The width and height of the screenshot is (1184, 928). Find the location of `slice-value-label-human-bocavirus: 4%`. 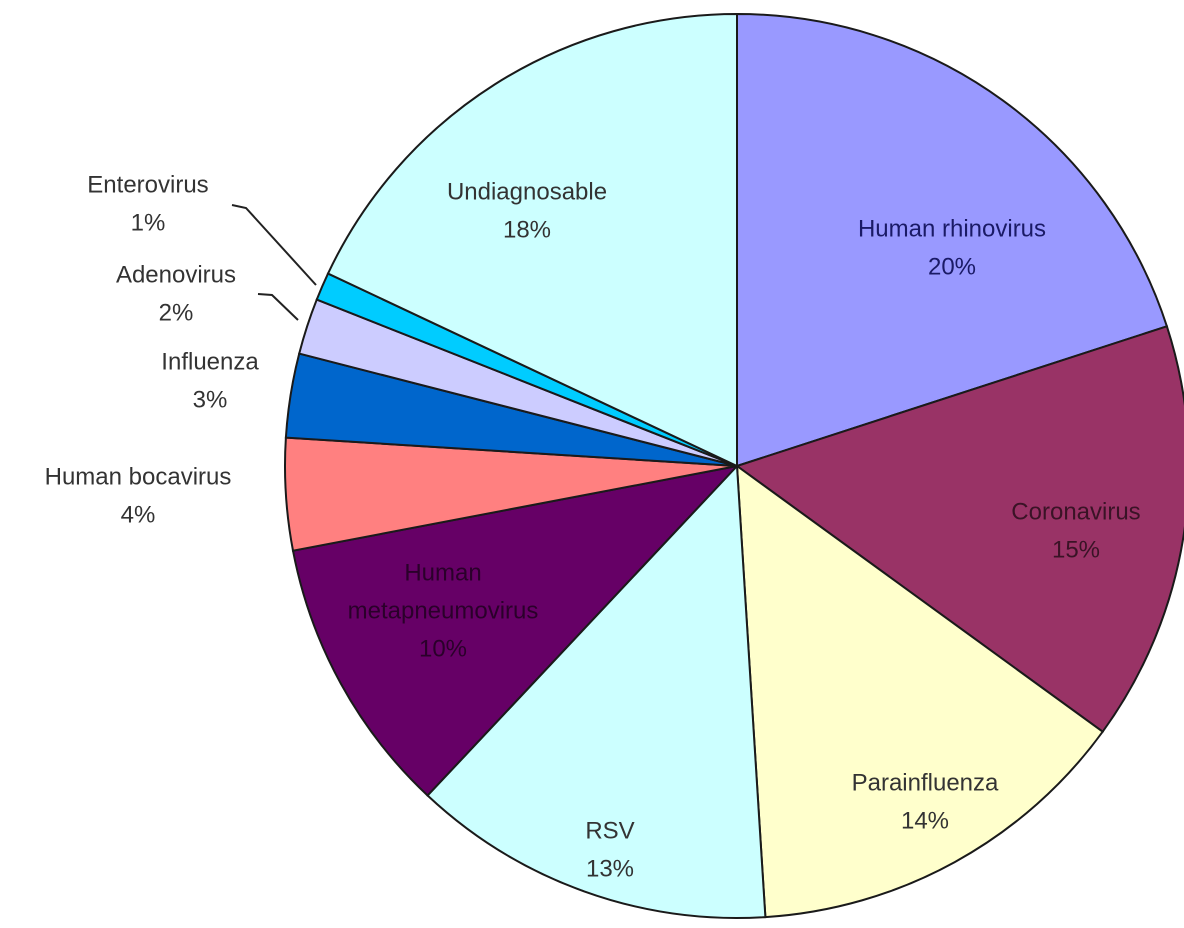

slice-value-label-human-bocavirus: 4% is located at coordinates (138, 514).